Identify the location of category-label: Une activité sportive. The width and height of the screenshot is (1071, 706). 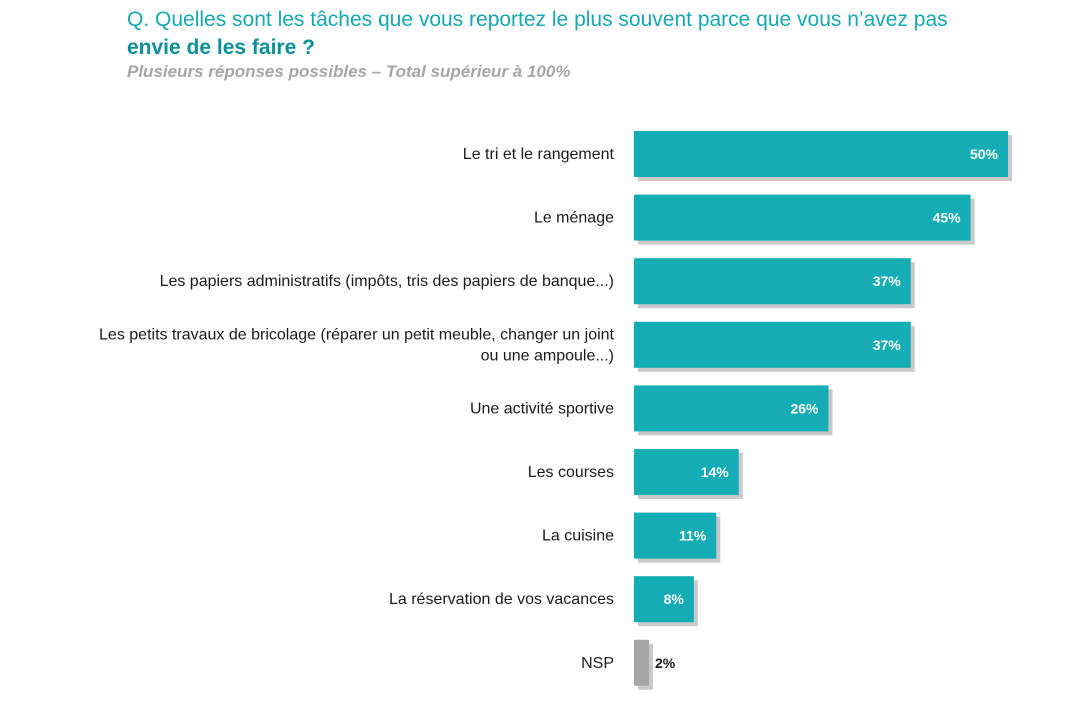
(542, 408).